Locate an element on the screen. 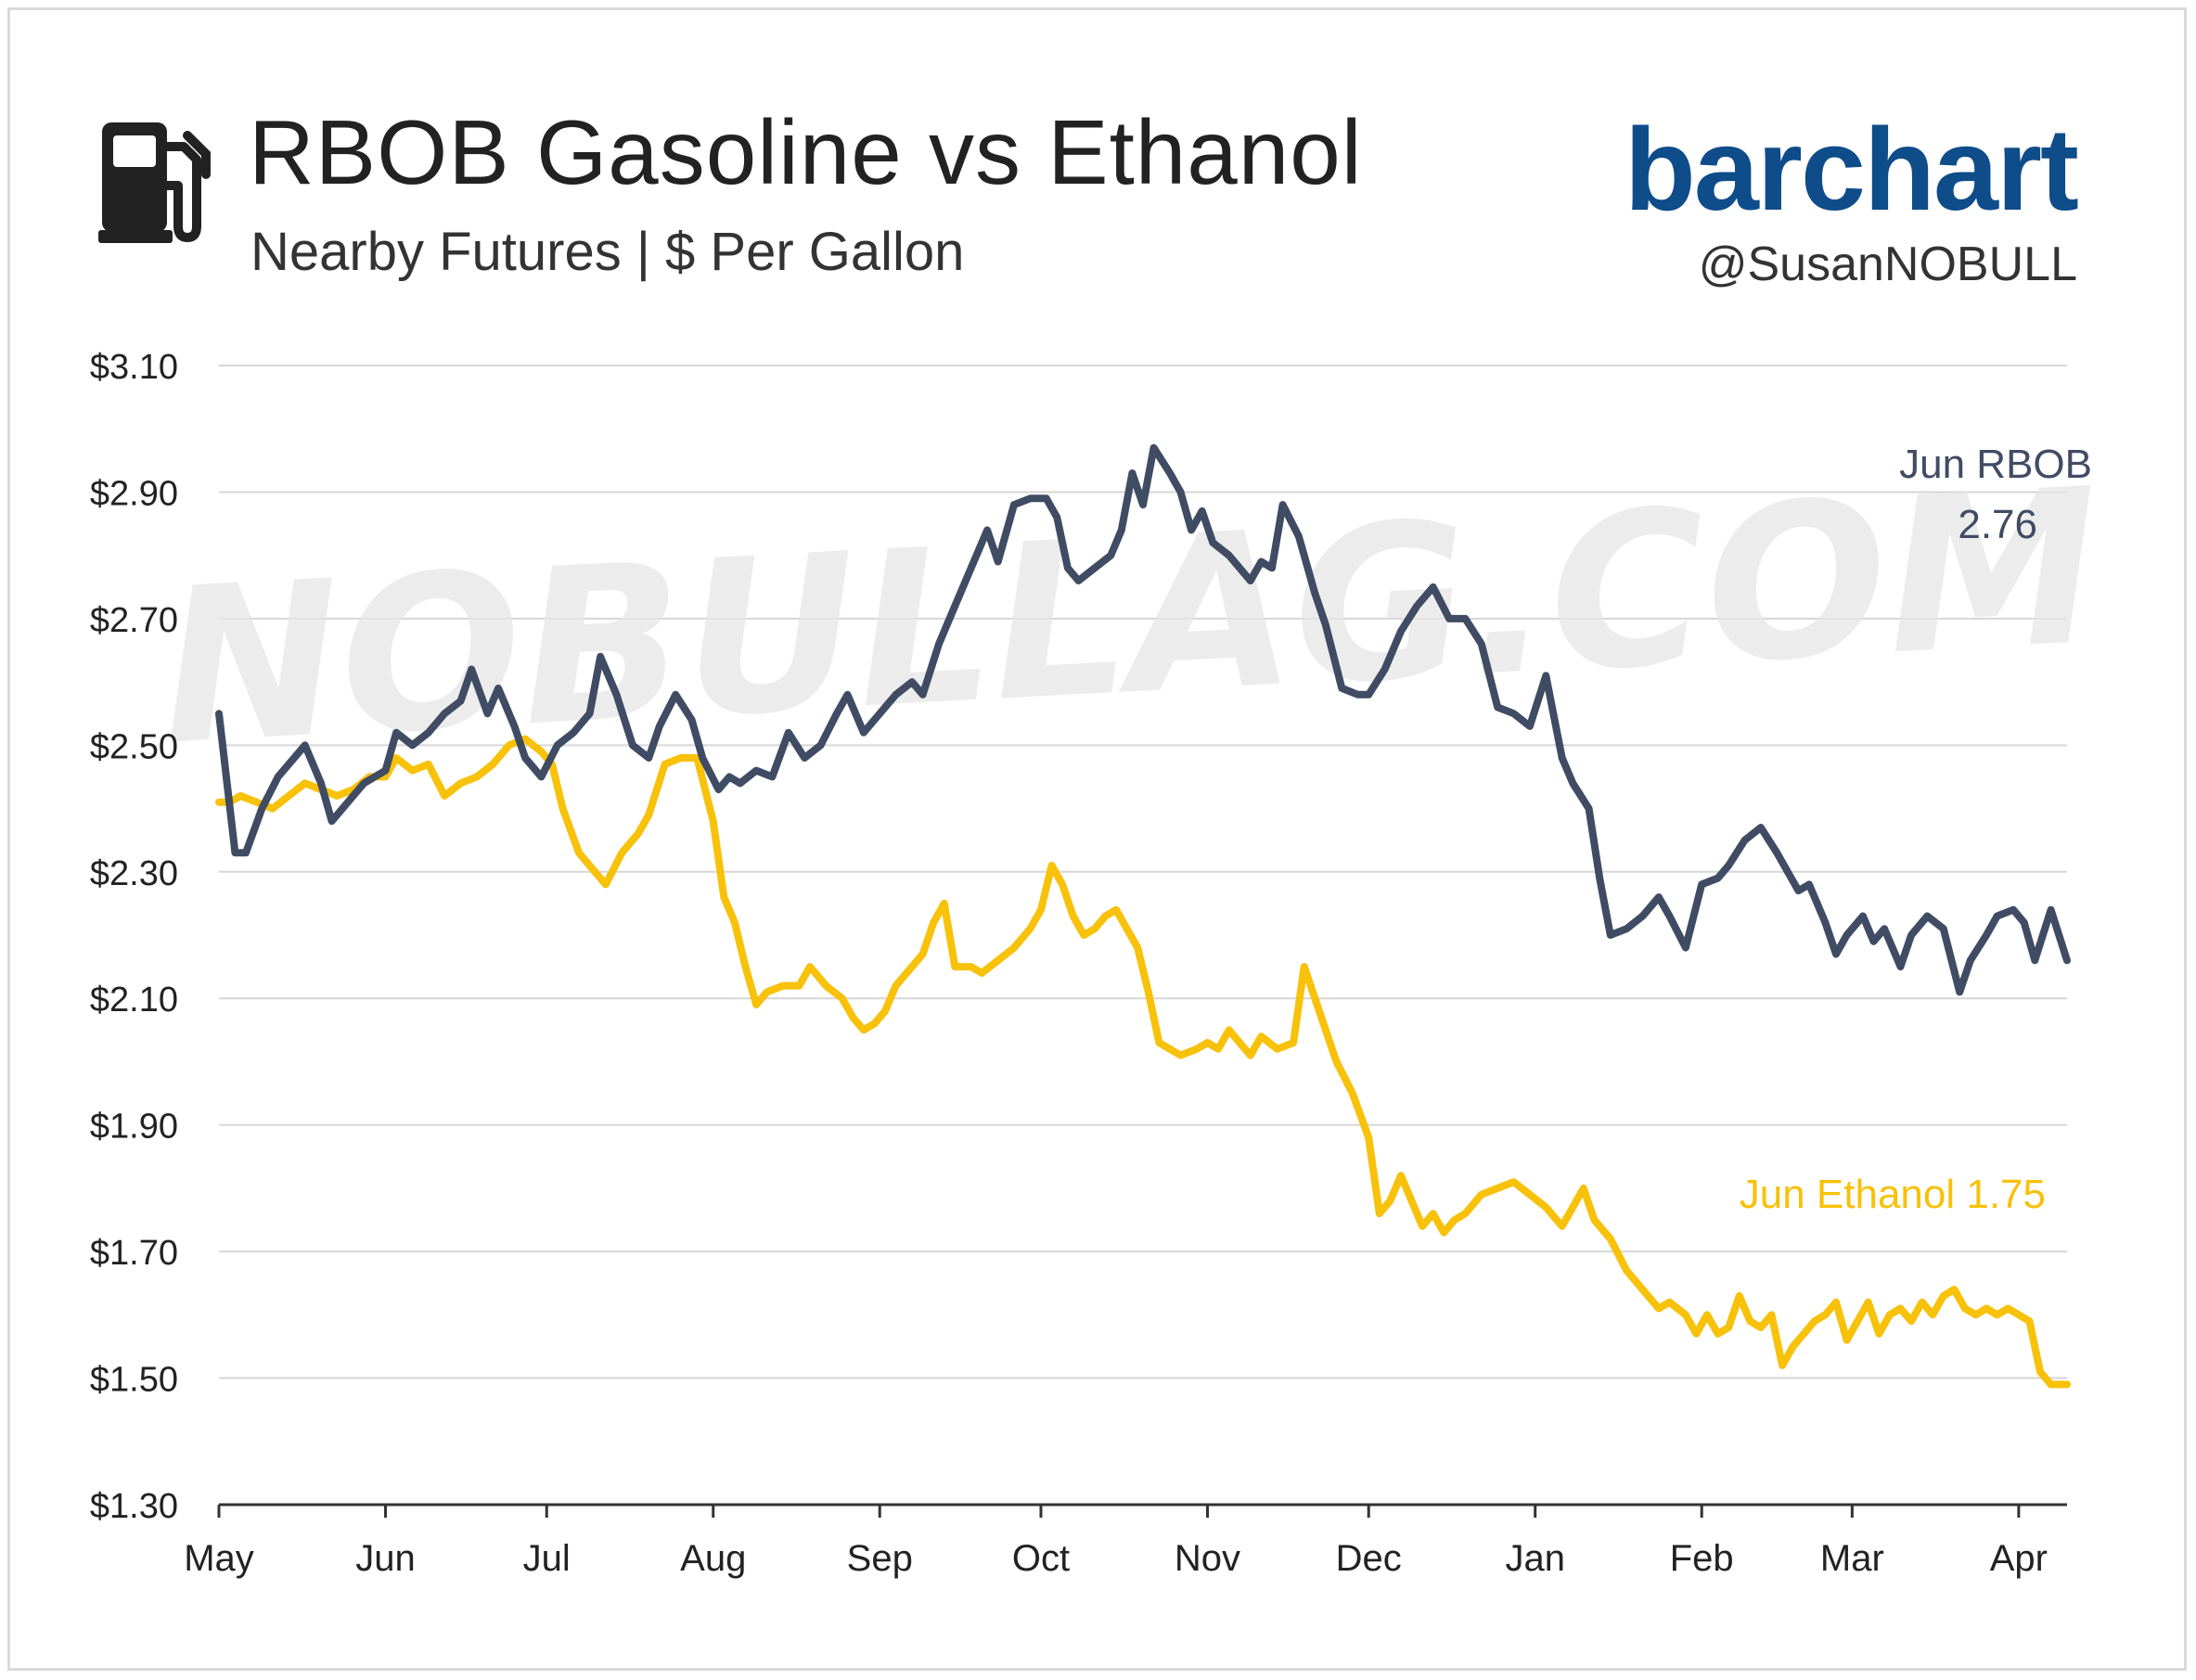 The height and width of the screenshot is (1680, 2196). rbob-series-label: Jun RBOB is located at coordinates (1995, 464).